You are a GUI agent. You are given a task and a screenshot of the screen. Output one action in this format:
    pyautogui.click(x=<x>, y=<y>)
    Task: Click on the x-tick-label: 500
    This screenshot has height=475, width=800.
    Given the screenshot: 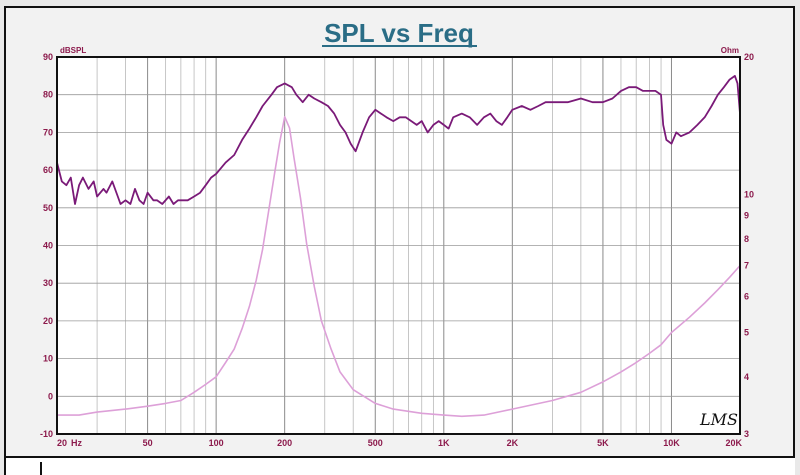 What is the action you would take?
    pyautogui.click(x=375, y=443)
    